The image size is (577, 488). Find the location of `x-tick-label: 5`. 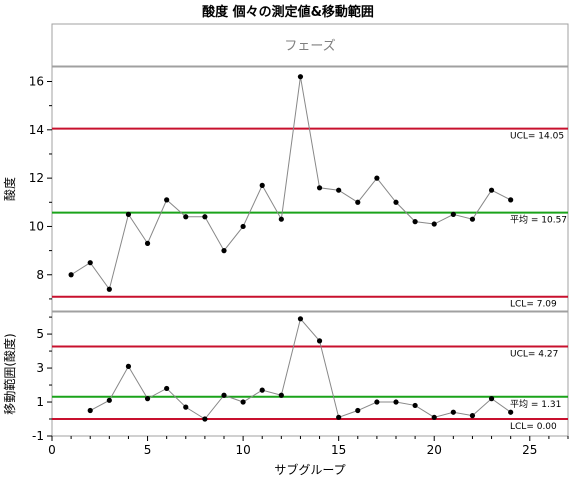

x-tick-label: 5 is located at coordinates (148, 450).